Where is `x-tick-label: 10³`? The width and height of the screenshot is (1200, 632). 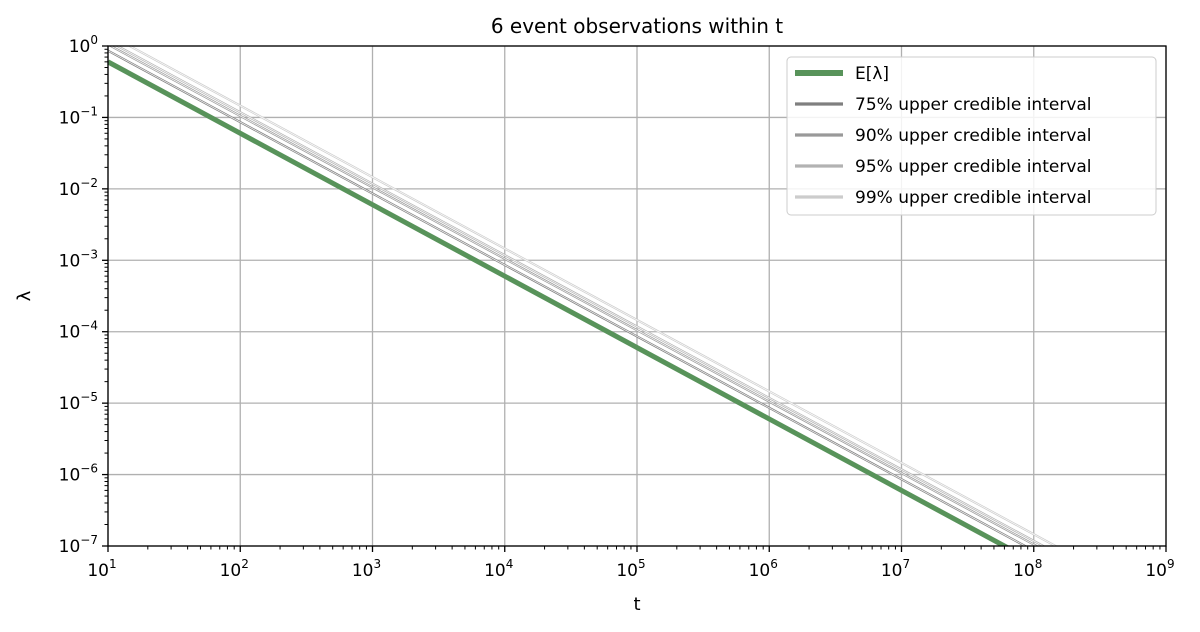
x-tick-label: 10³ is located at coordinates (366, 569).